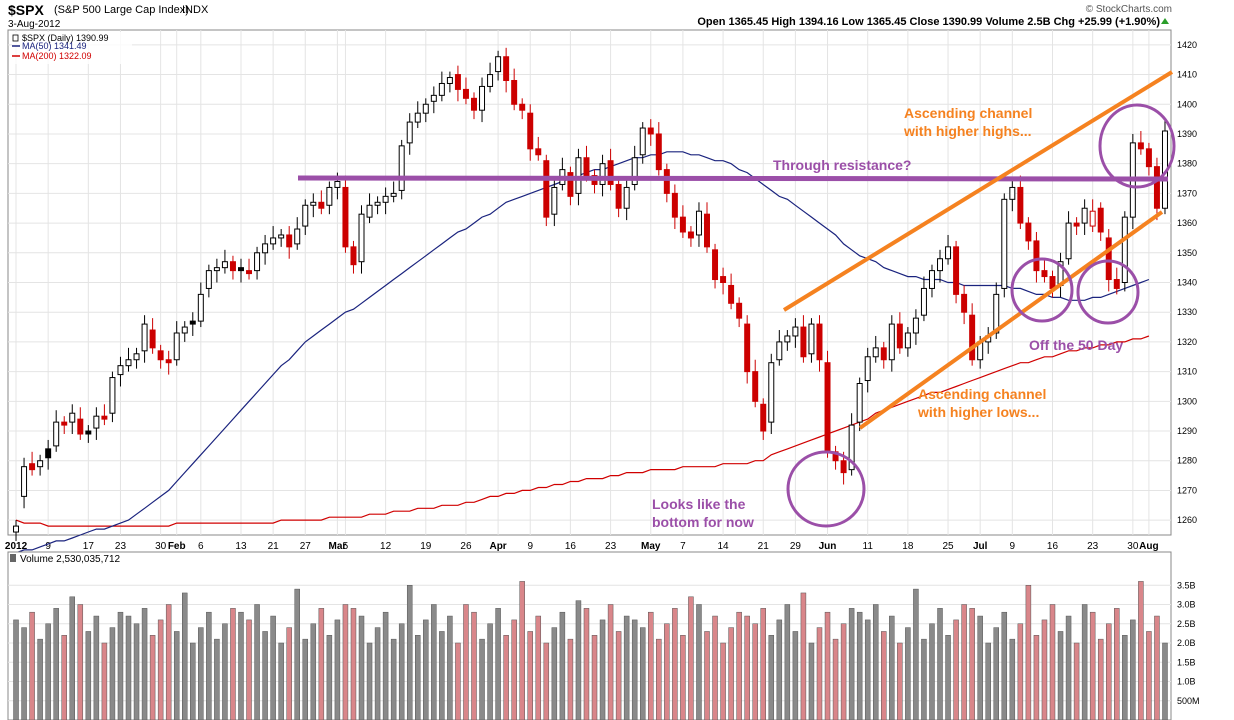 Image resolution: width=1234 pixels, height=720 pixels. I want to click on date-tick-label: 16, so click(1053, 546).